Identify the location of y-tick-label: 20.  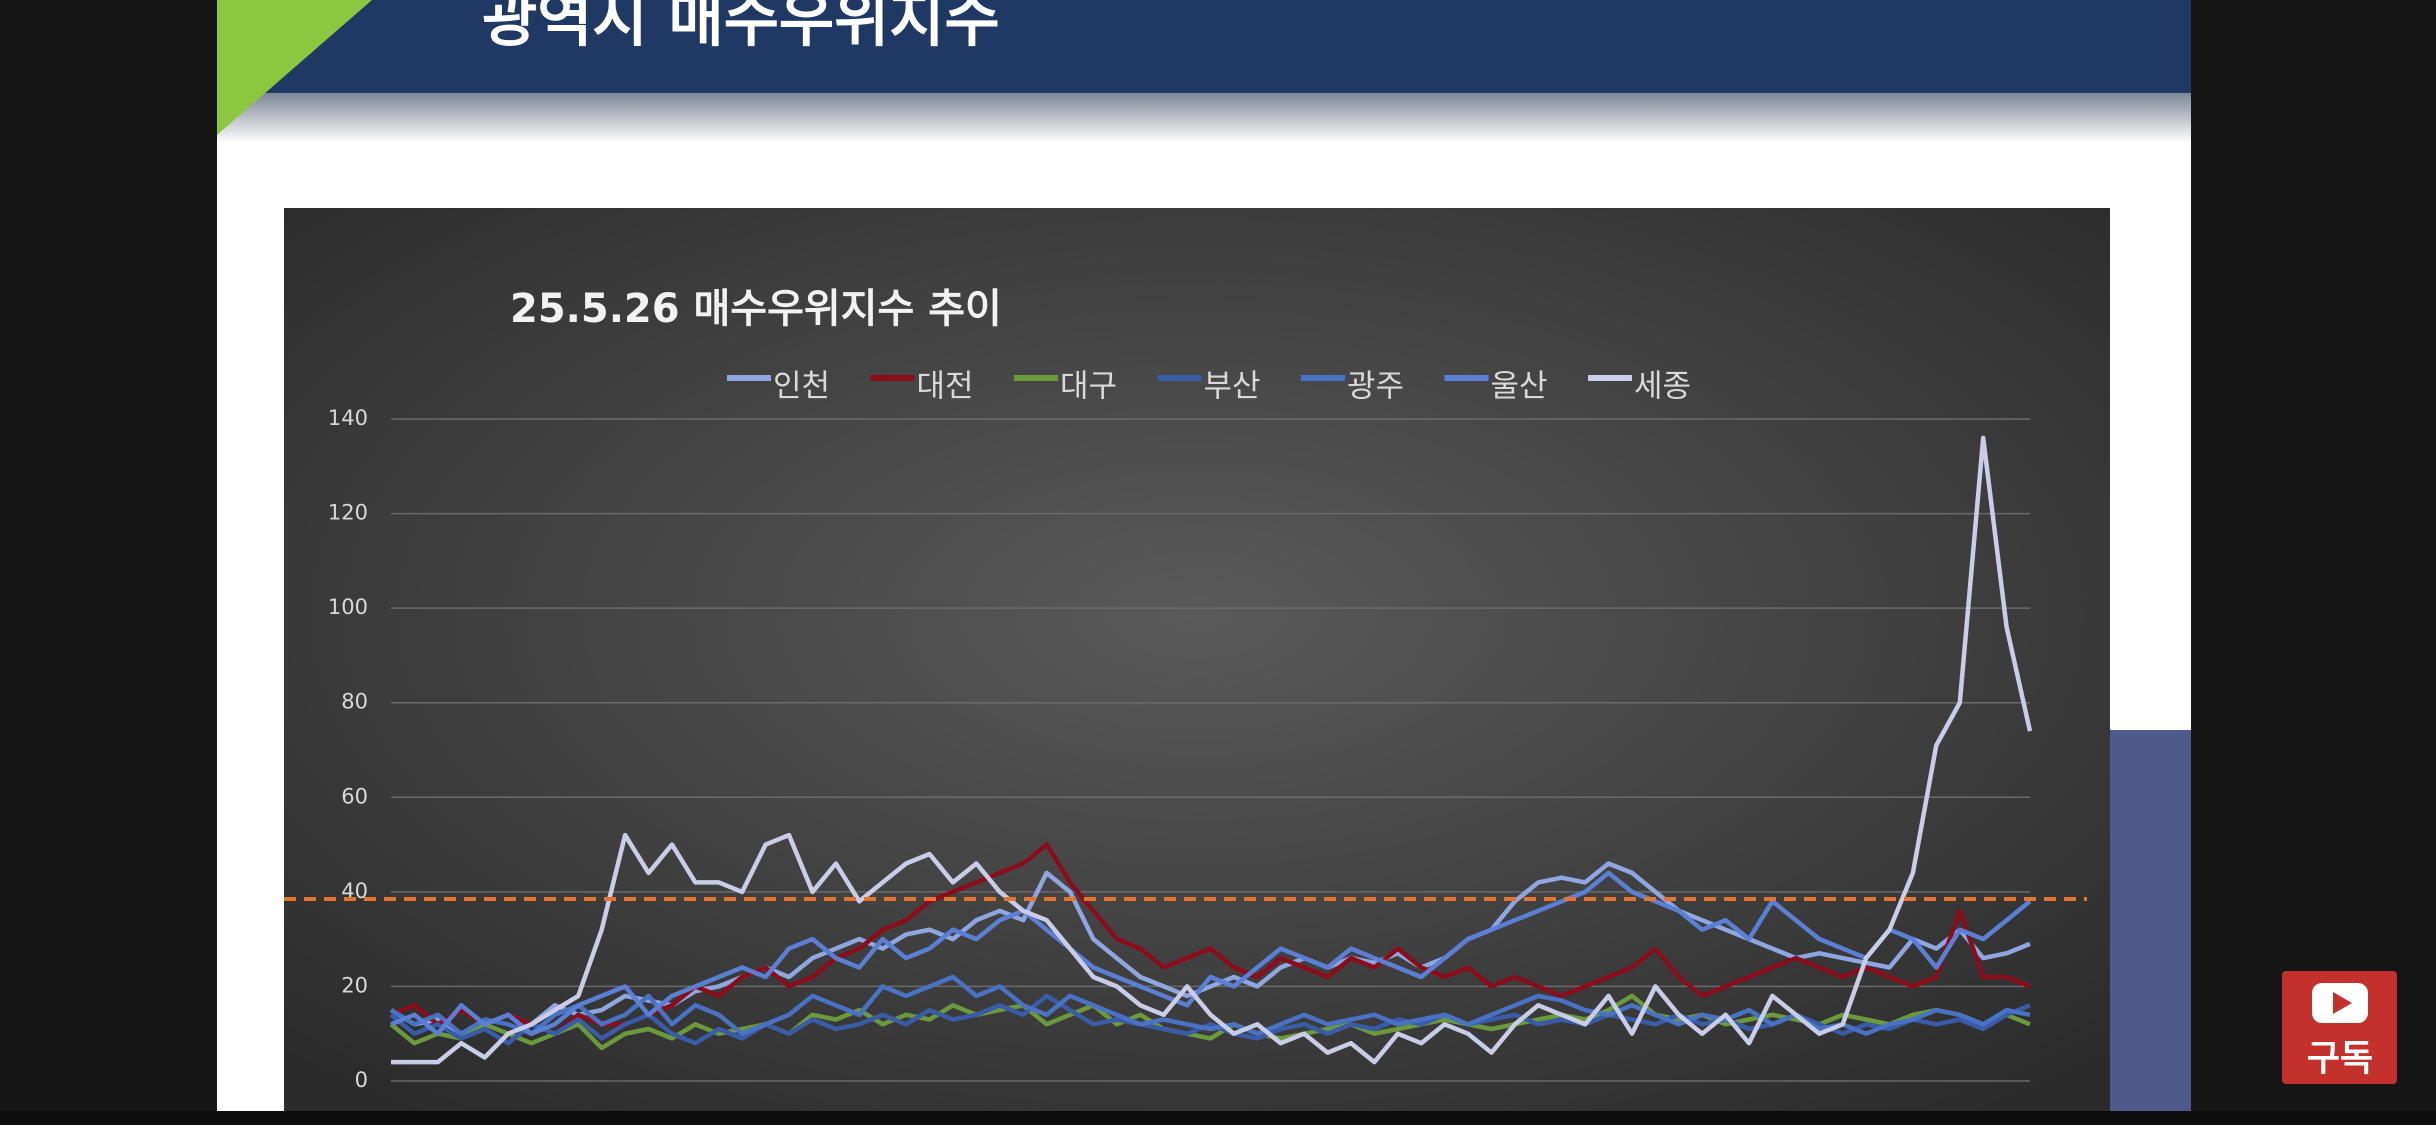
(354, 985).